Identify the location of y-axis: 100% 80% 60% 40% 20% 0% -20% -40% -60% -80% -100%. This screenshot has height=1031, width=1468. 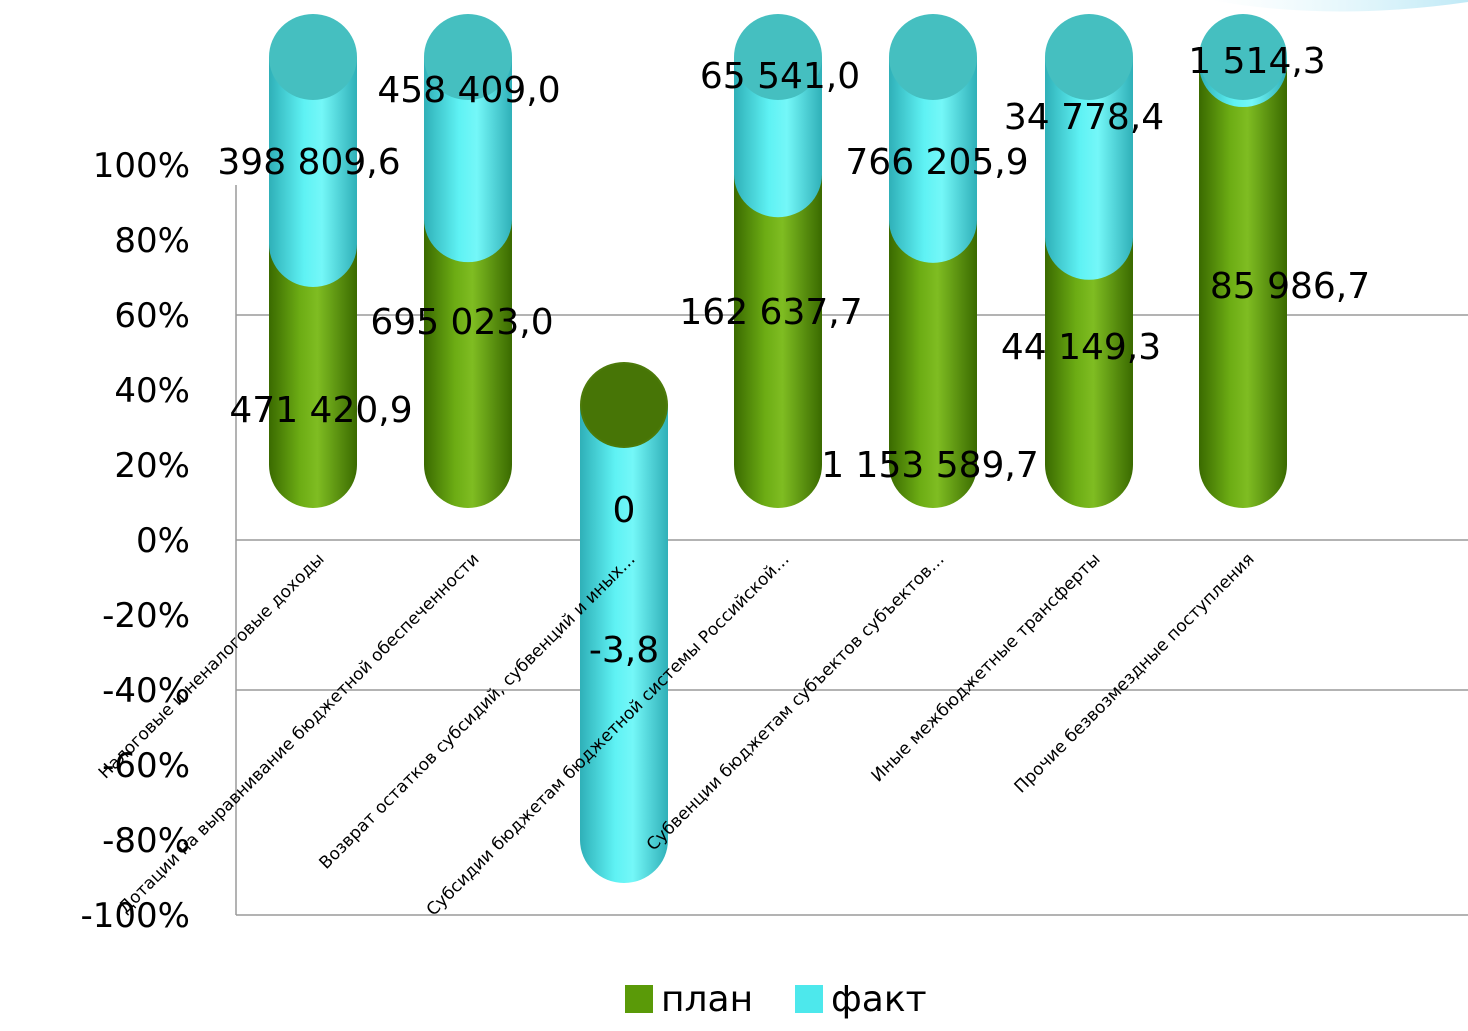
(135, 541).